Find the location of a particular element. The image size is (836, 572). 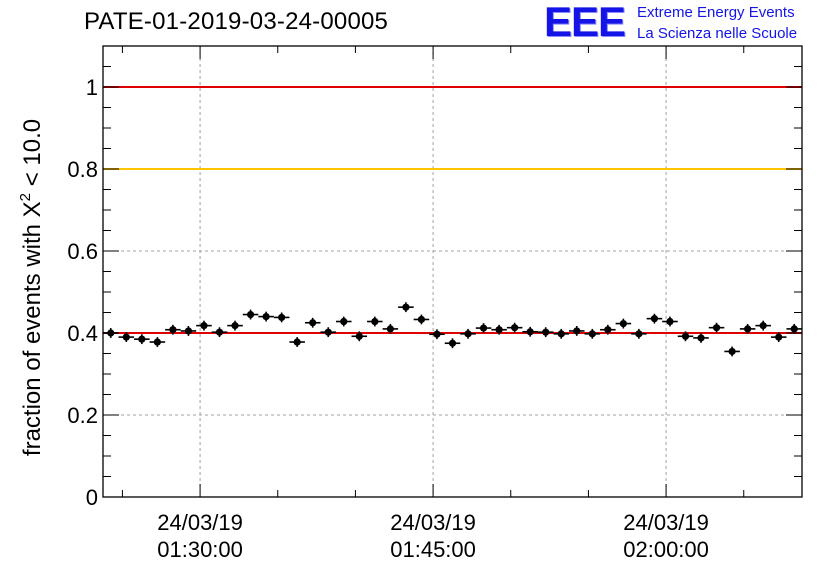

y-tick-label: 0.6 is located at coordinates (82, 251).